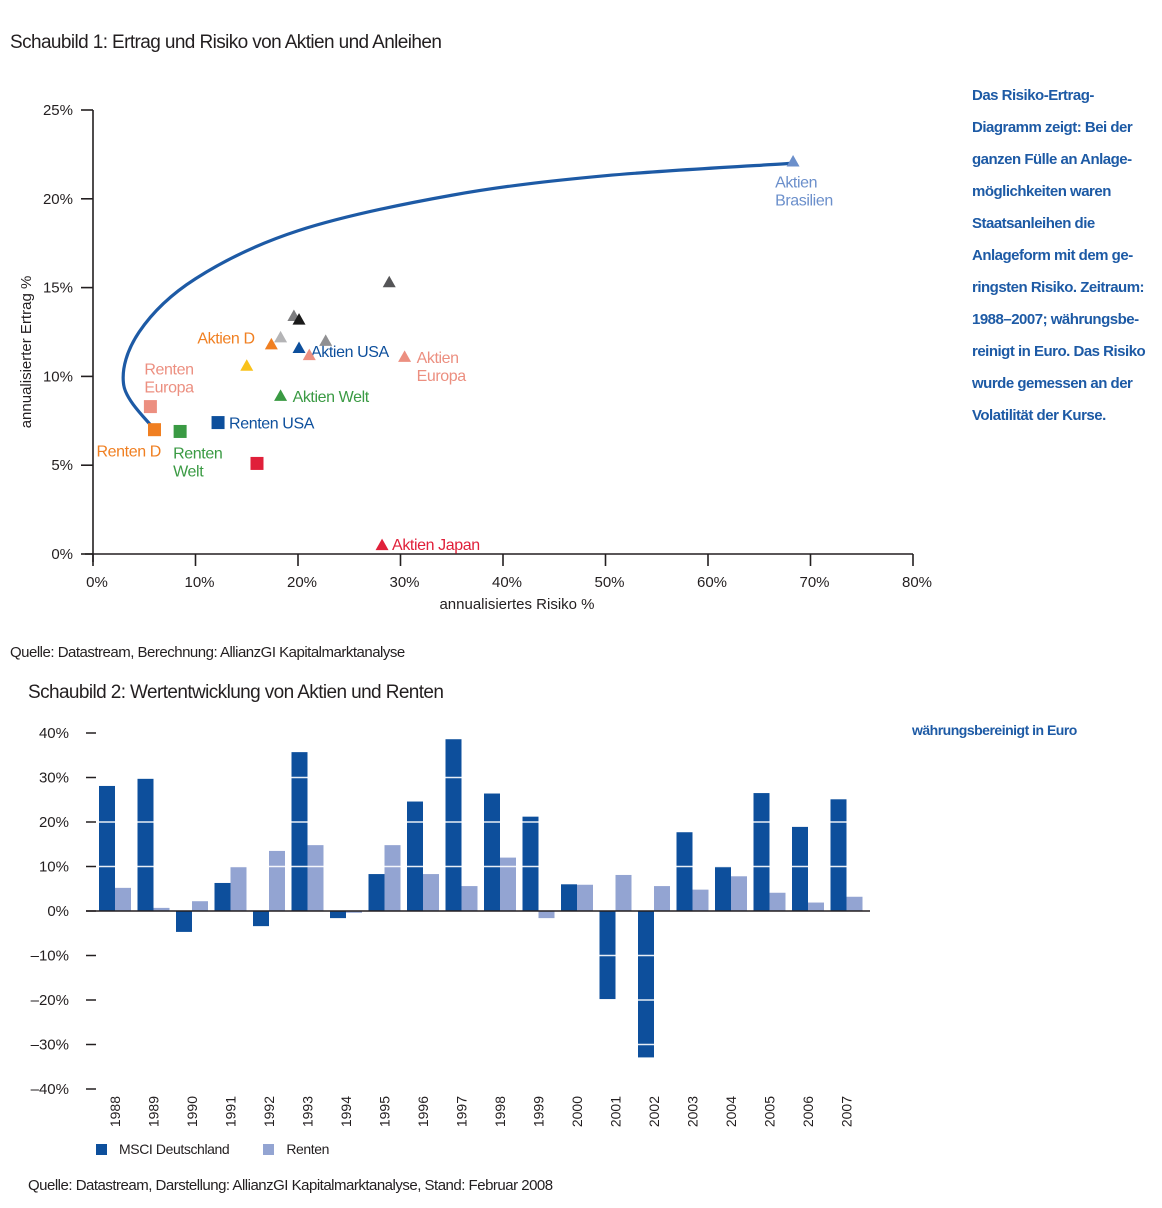 This screenshot has height=1208, width=1162. I want to click on sidenote-line: Diagramm zeigt: Bei der, so click(1052, 127).